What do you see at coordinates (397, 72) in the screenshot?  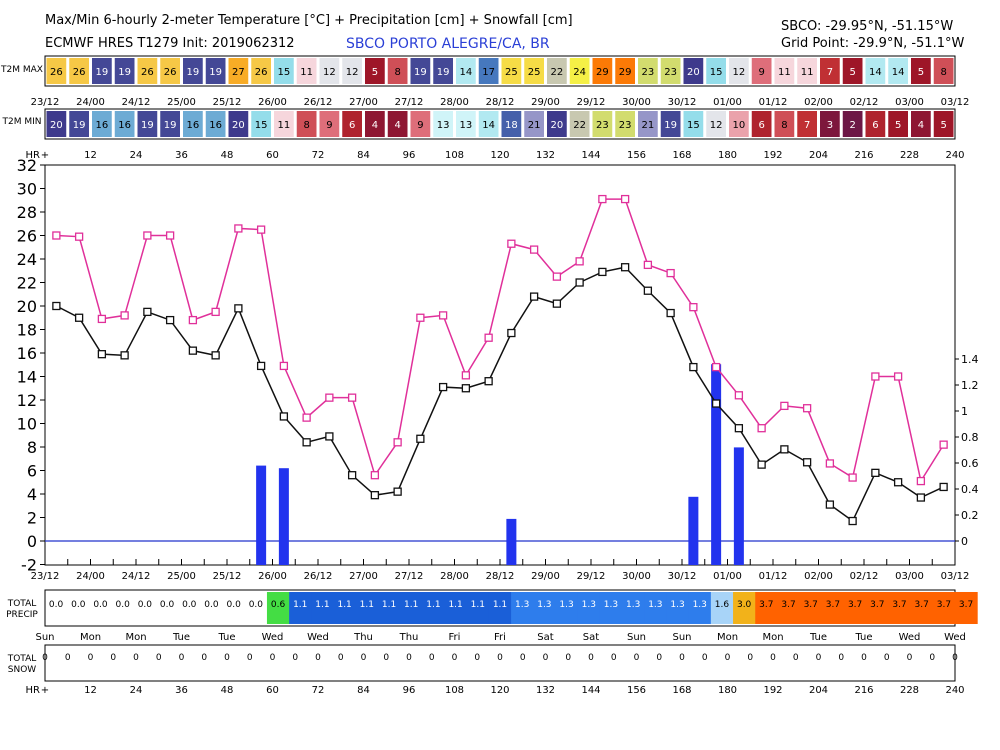 I see `t2m-max-value: 8` at bounding box center [397, 72].